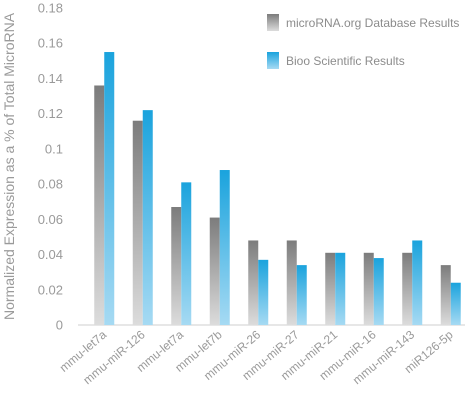 This screenshot has width=469, height=400. What do you see at coordinates (59, 325) in the screenshot?
I see `y-tick-label: 0` at bounding box center [59, 325].